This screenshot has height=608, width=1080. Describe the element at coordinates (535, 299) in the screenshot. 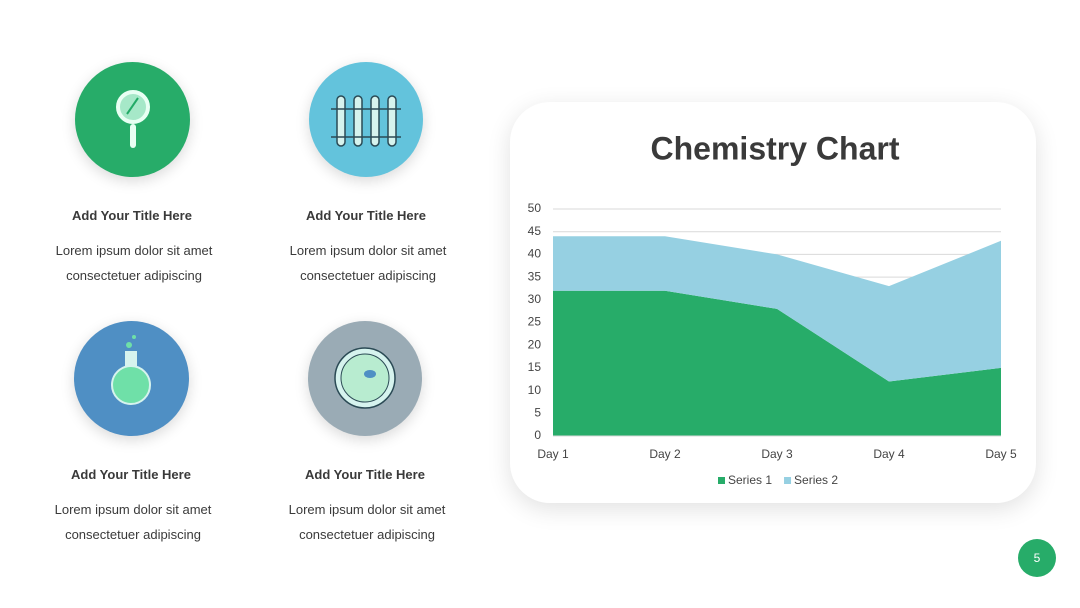

I see `y-tick-label: 30` at that location.